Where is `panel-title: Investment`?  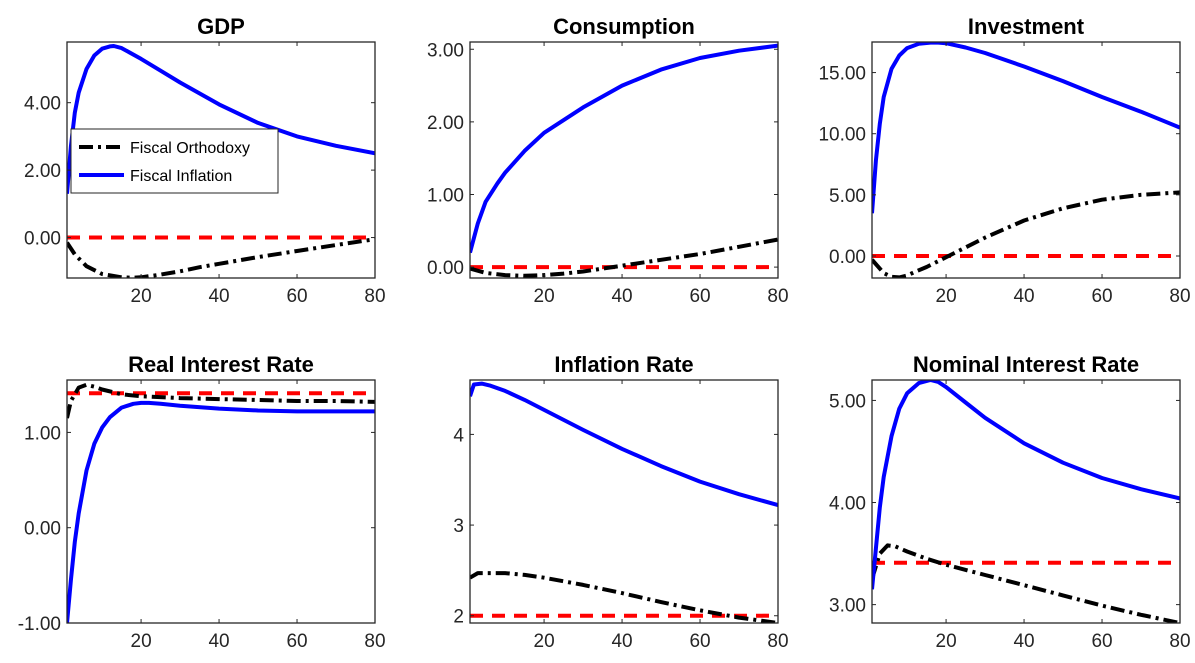
panel-title: Investment is located at coordinates (1026, 26).